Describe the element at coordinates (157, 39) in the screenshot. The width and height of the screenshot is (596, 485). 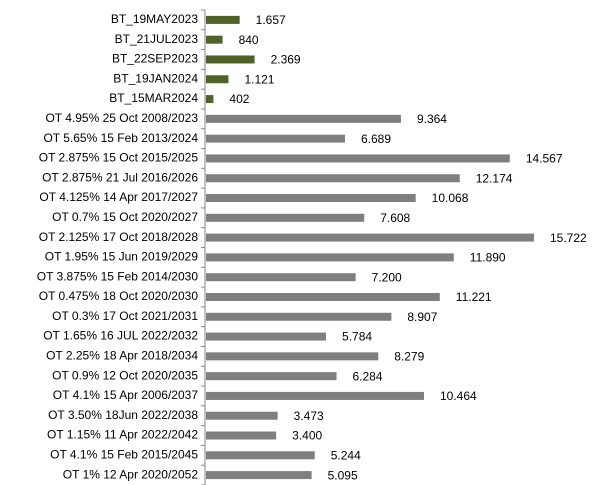
I see `category-label: BT_21JUL2023` at that location.